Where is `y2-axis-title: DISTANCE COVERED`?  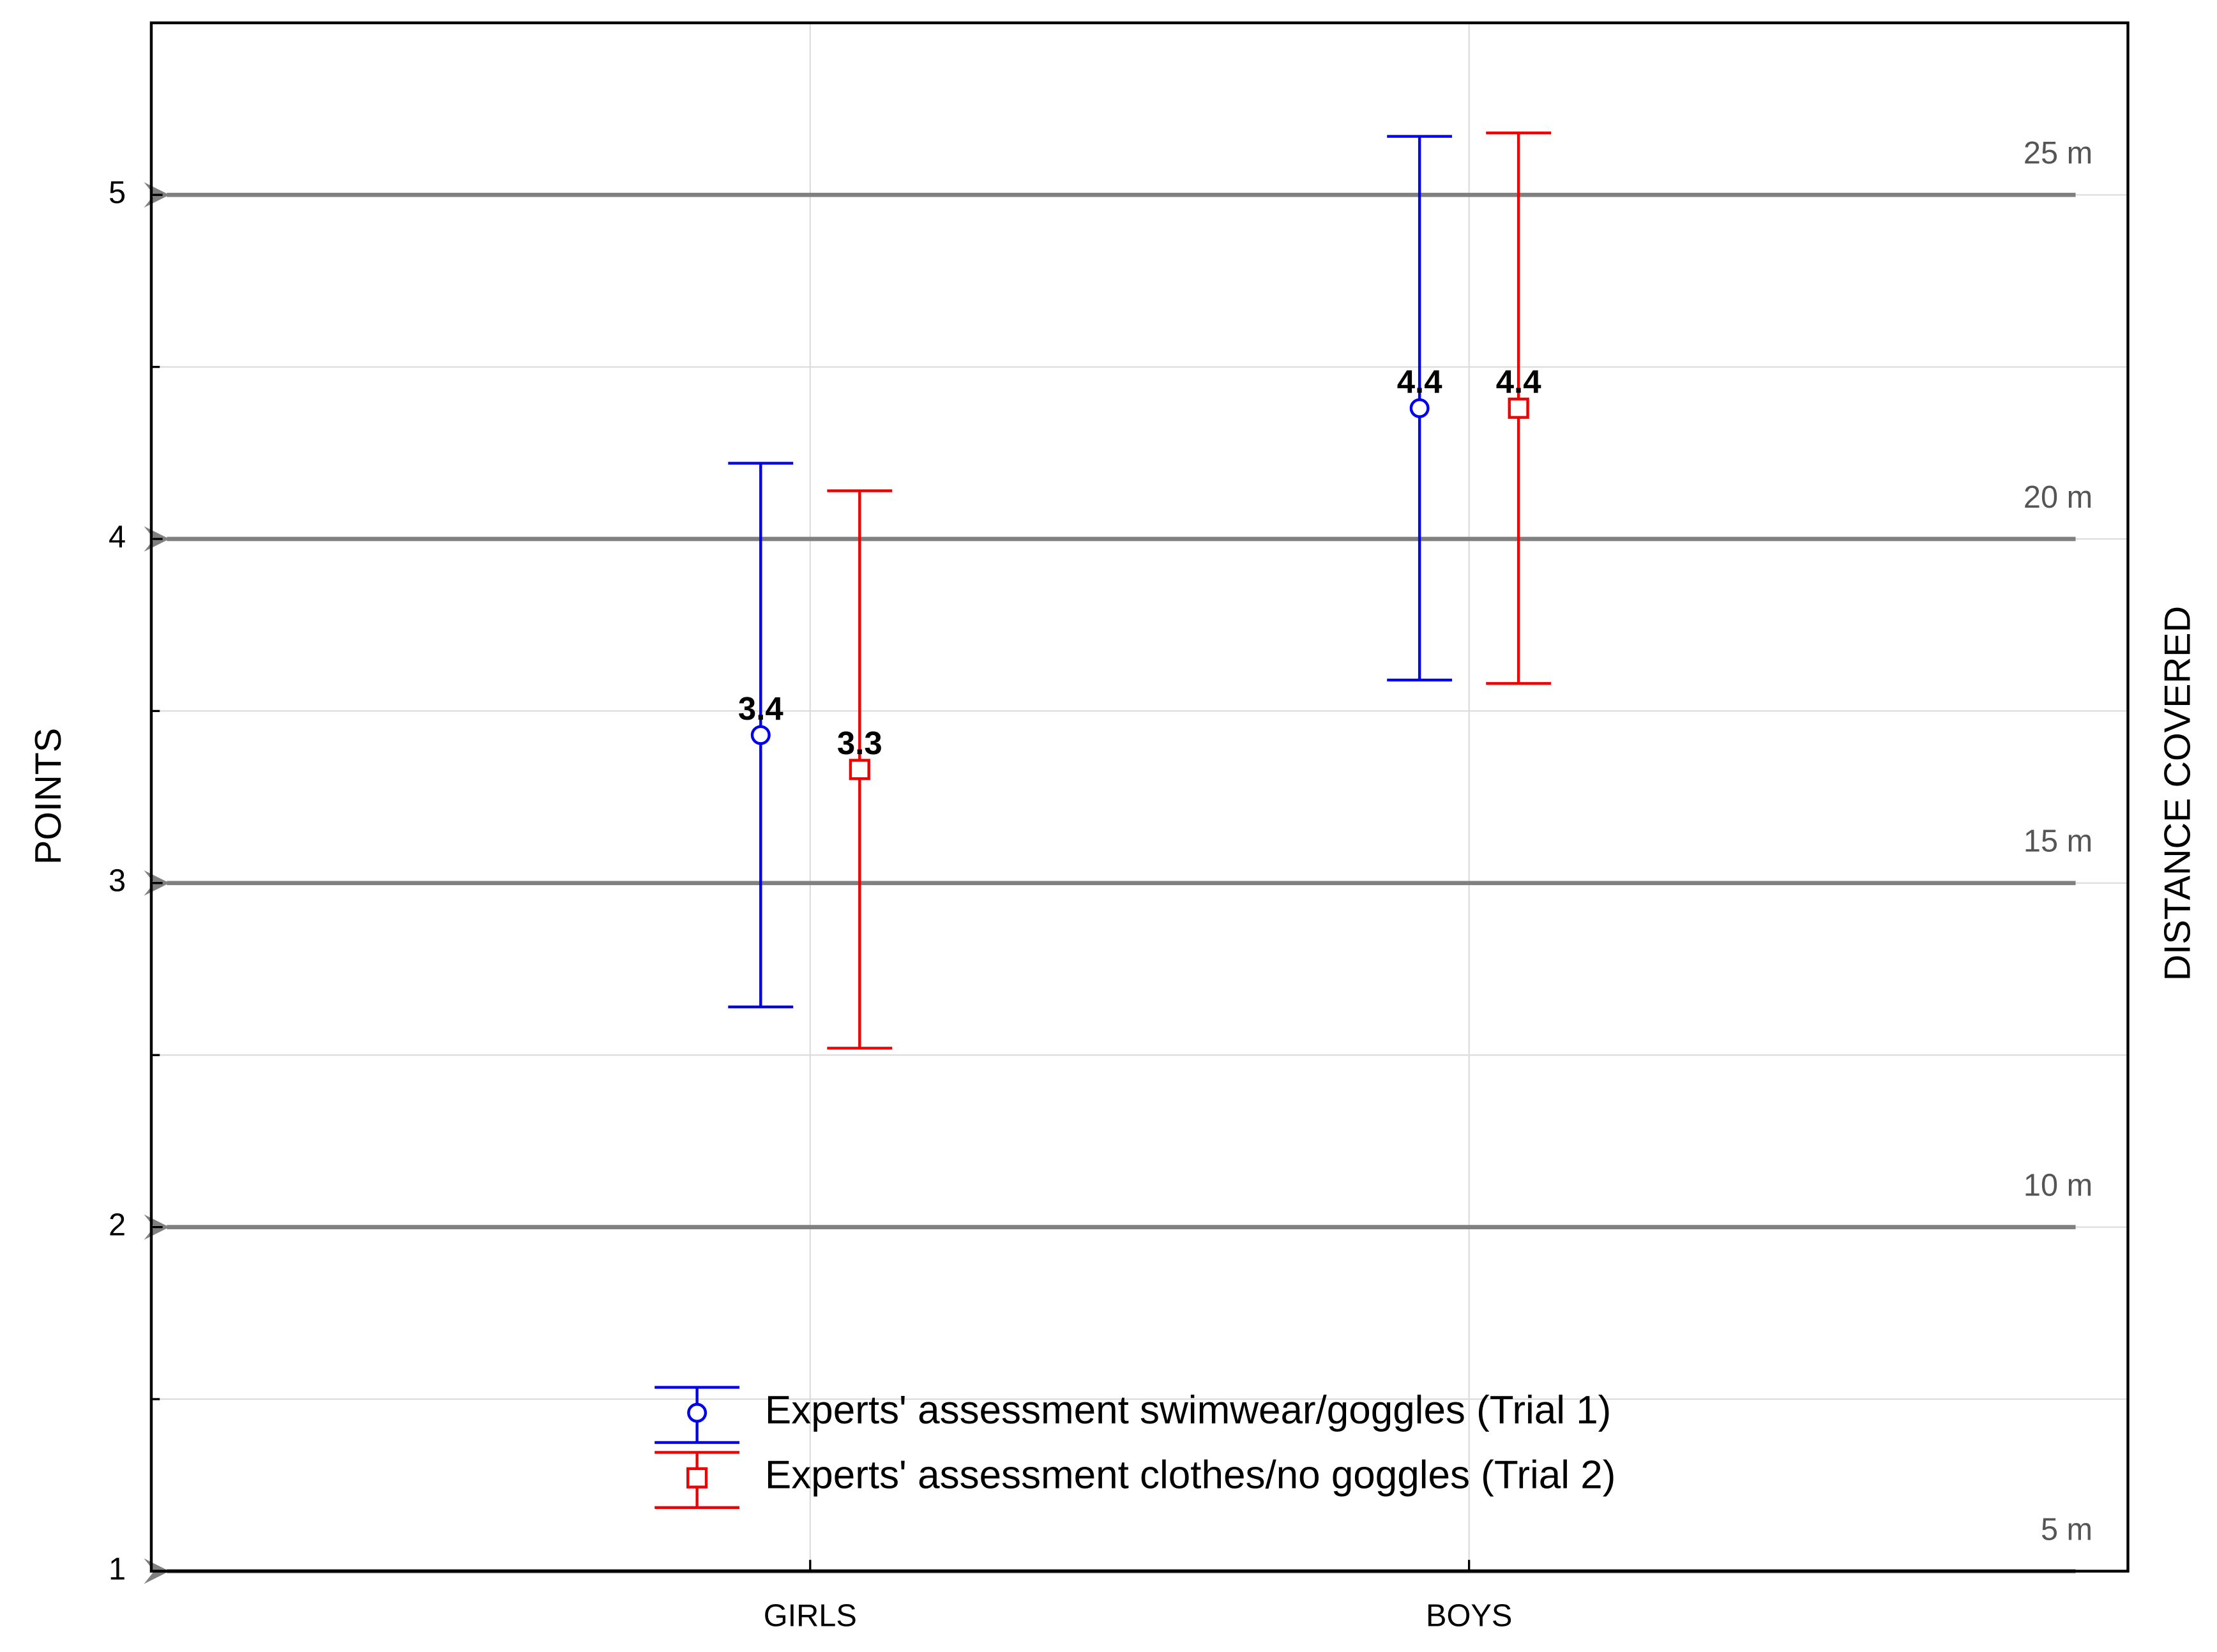
y2-axis-title: DISTANCE COVERED is located at coordinates (2178, 794).